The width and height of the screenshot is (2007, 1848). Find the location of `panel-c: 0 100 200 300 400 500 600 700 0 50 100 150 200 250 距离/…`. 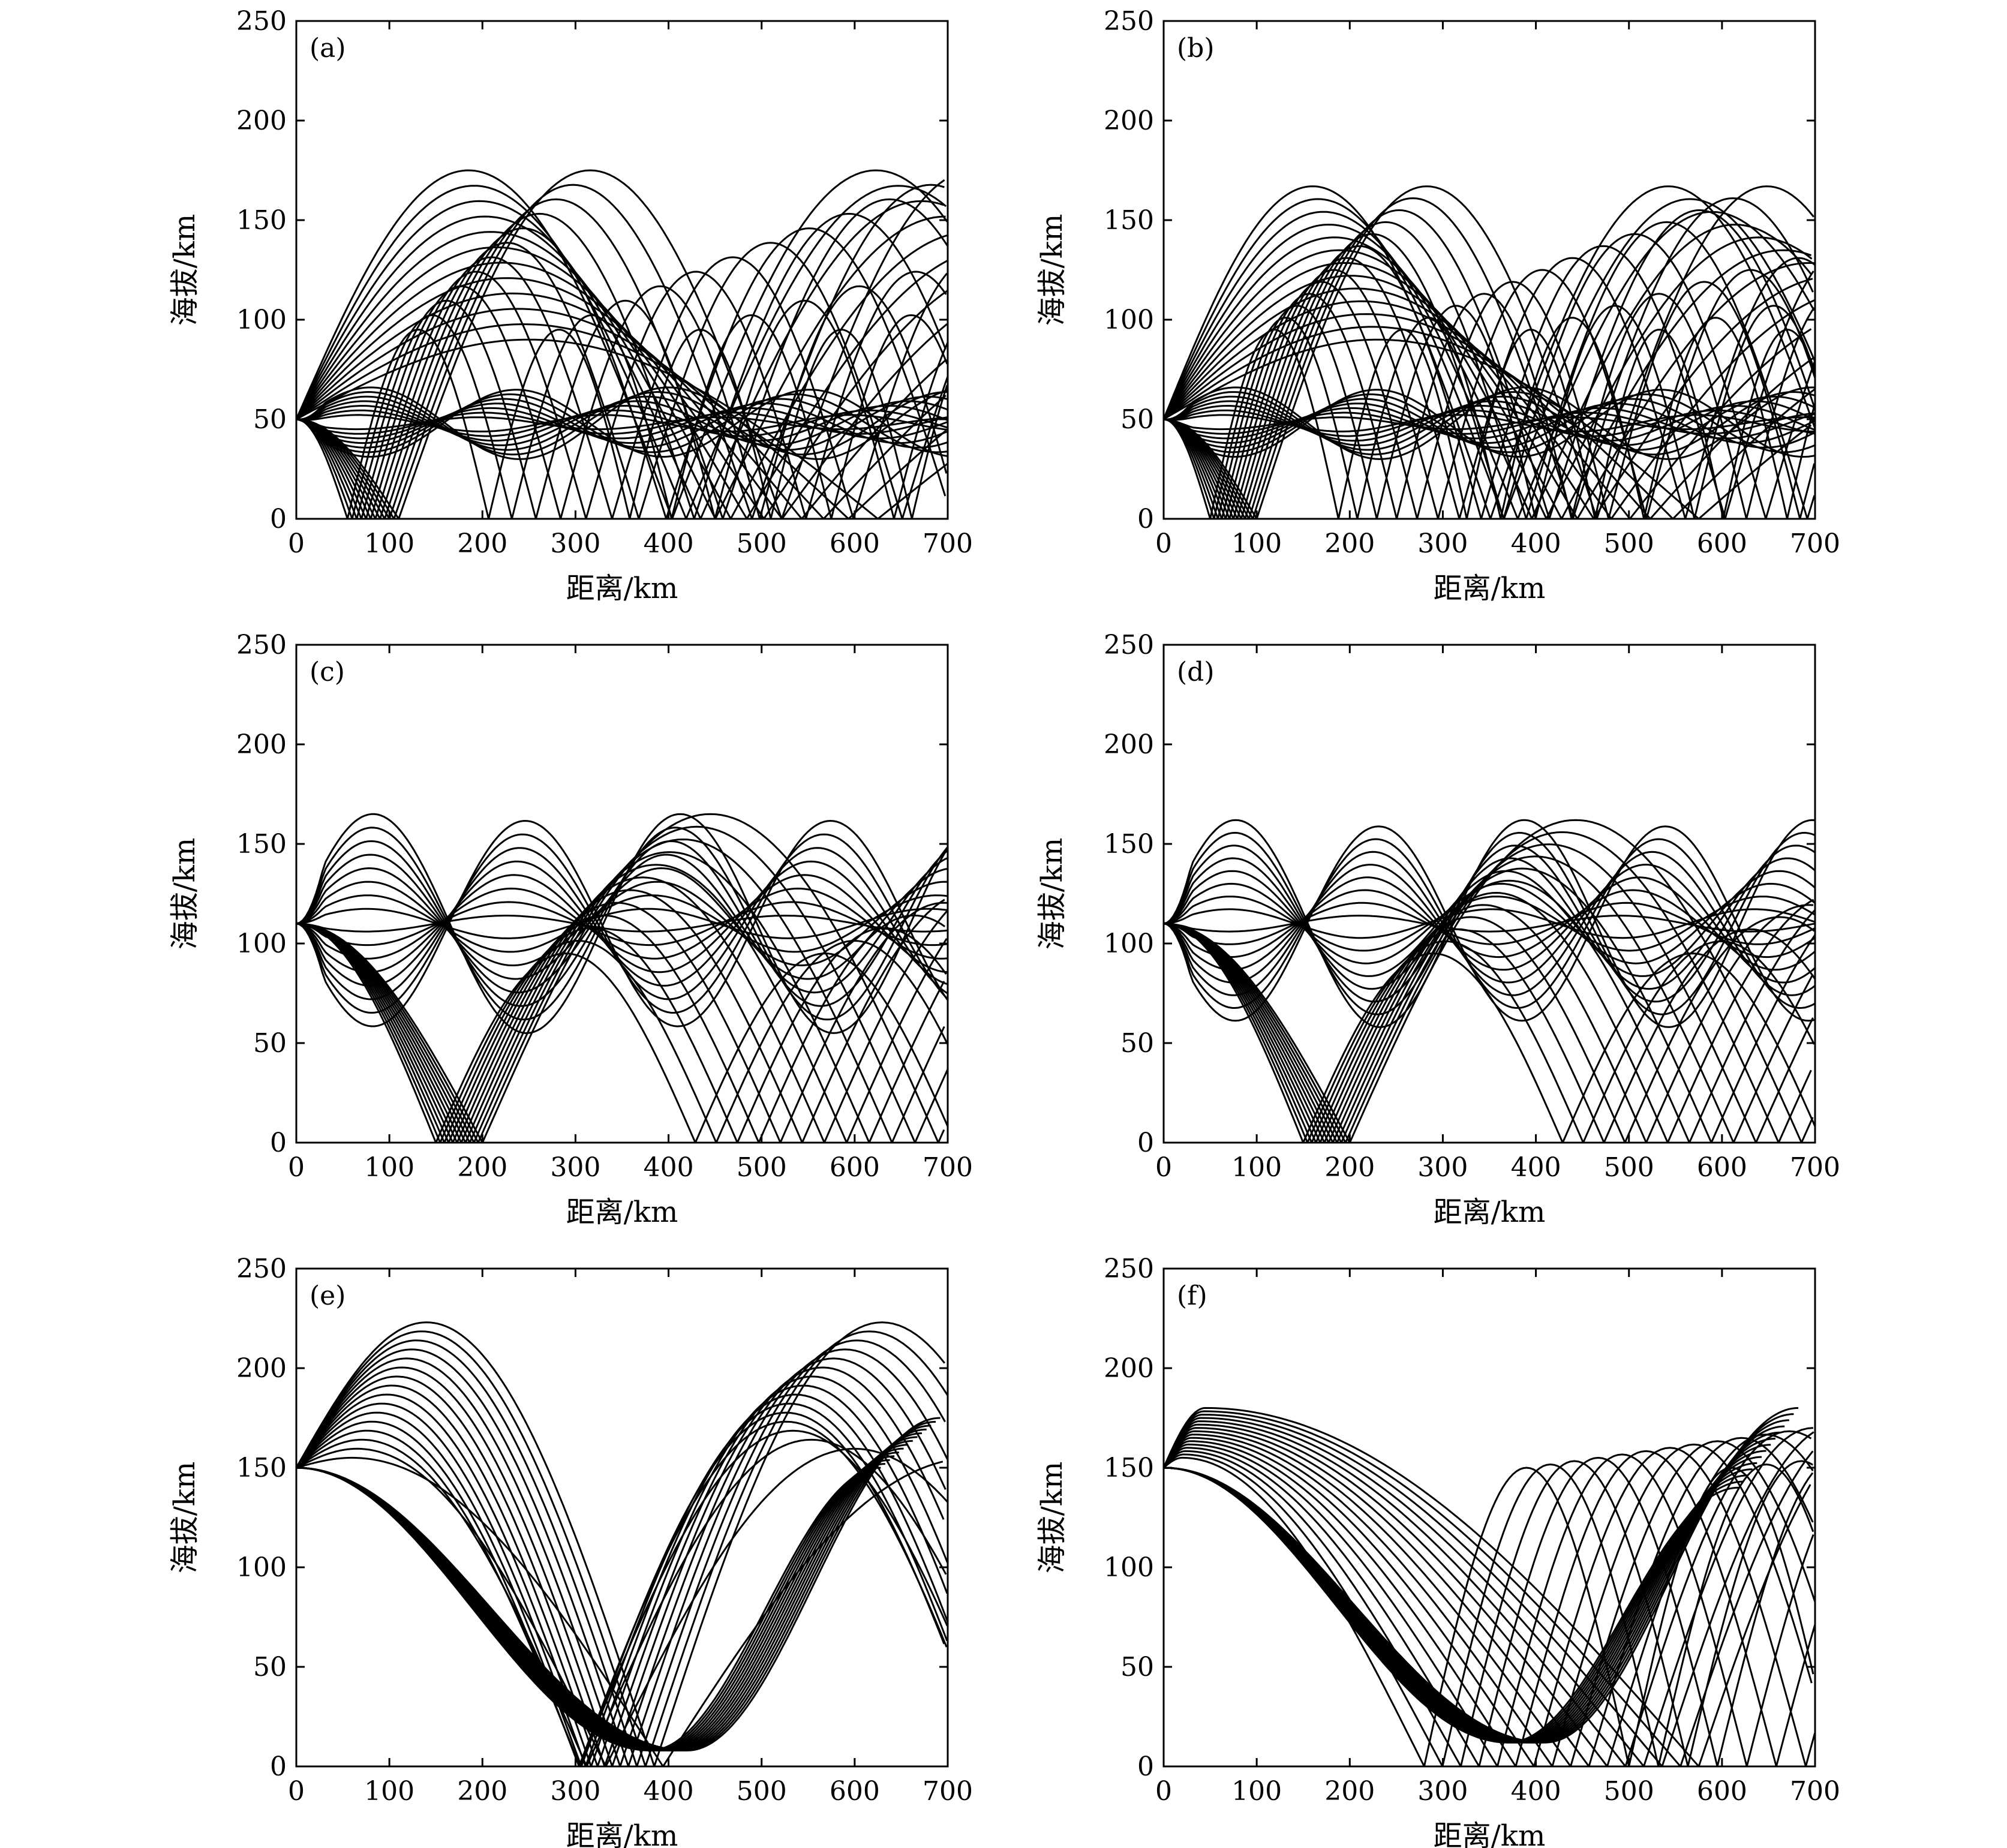

panel-c: 0 100 200 300 400 500 600 700 0 50 100 150 200 250 距离/… is located at coordinates (571, 929).